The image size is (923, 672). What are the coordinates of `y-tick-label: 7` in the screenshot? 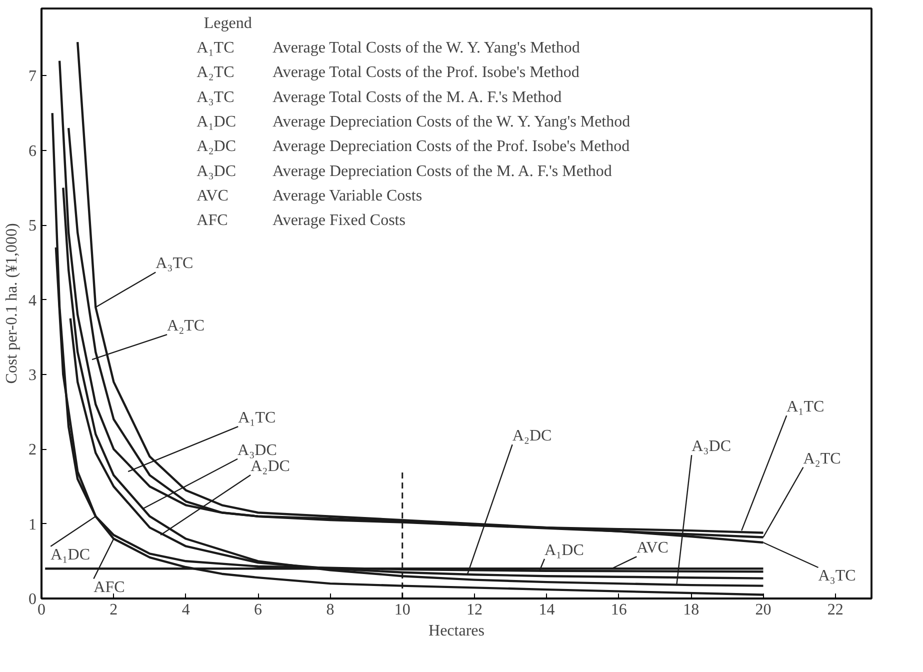 It's located at (32, 77).